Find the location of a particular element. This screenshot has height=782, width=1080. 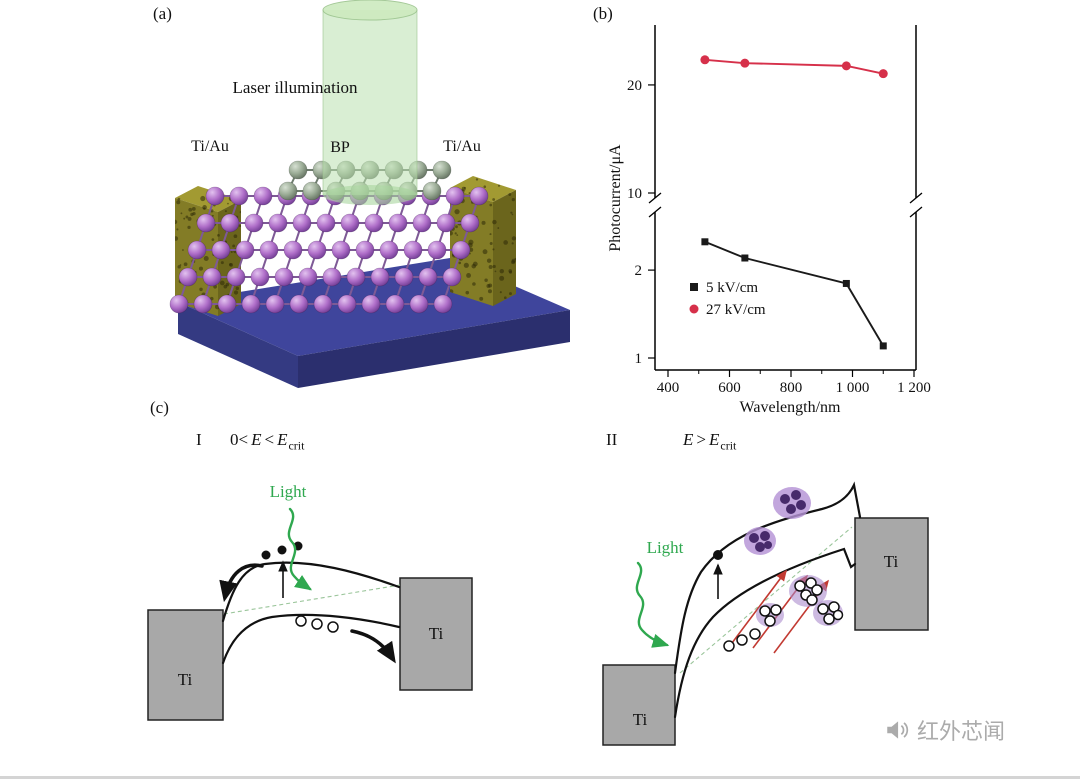

cond1-E1: E is located at coordinates (256, 439).